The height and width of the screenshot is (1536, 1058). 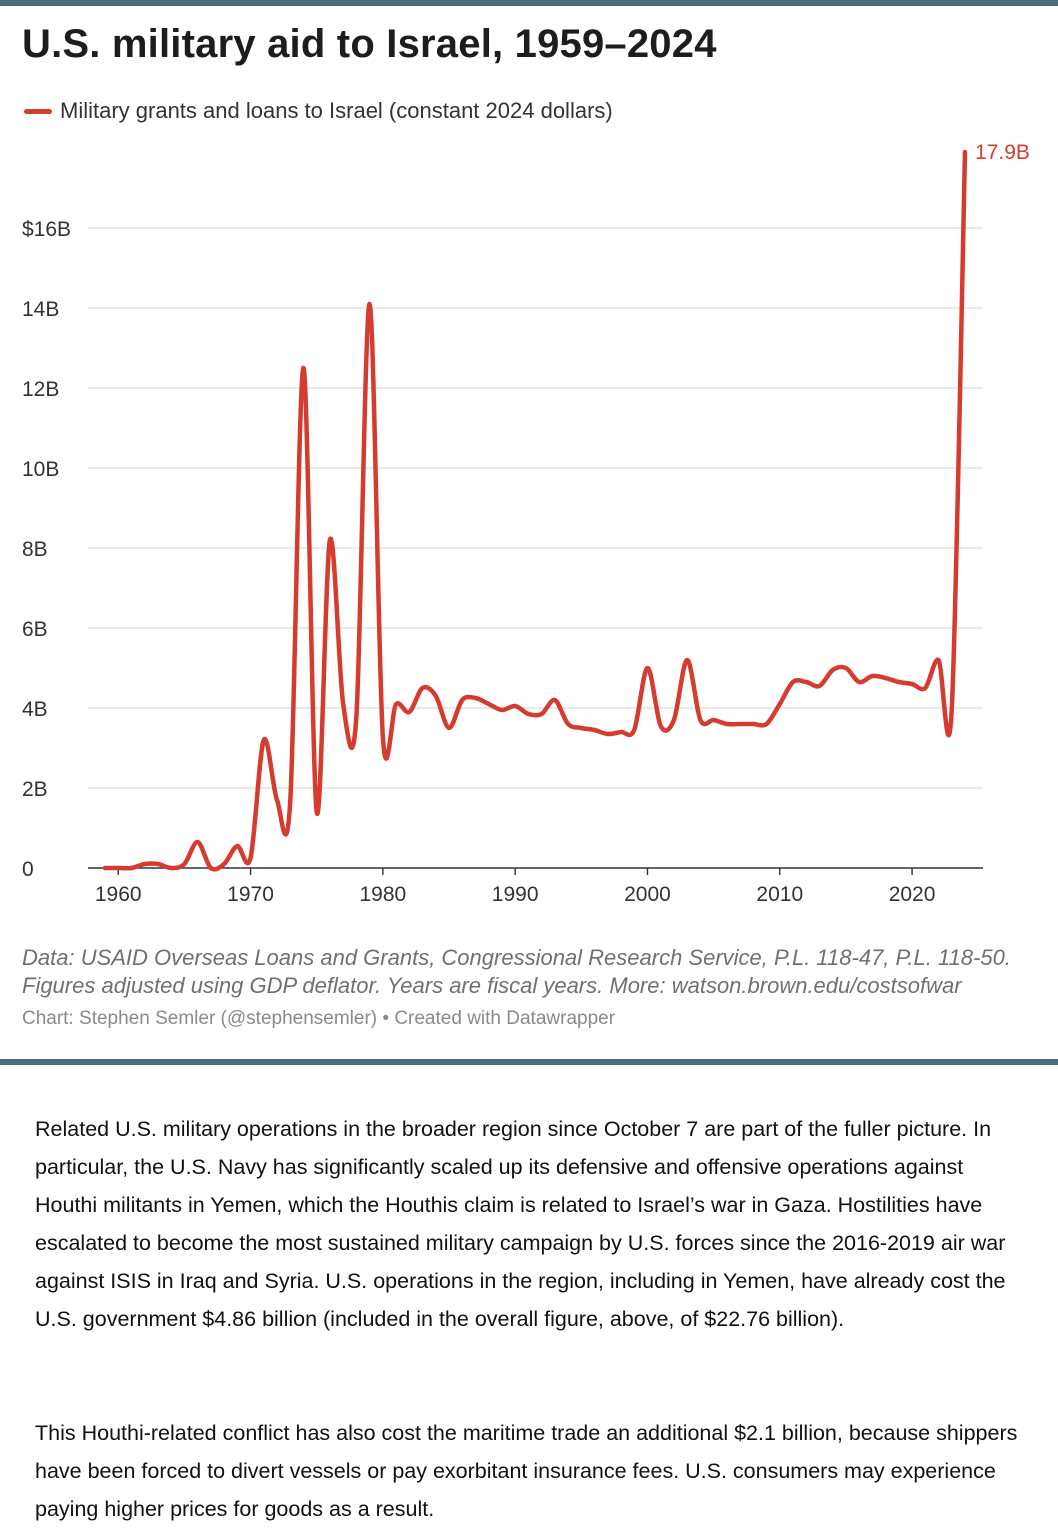 I want to click on x-tick-label: 1990, so click(x=515, y=894).